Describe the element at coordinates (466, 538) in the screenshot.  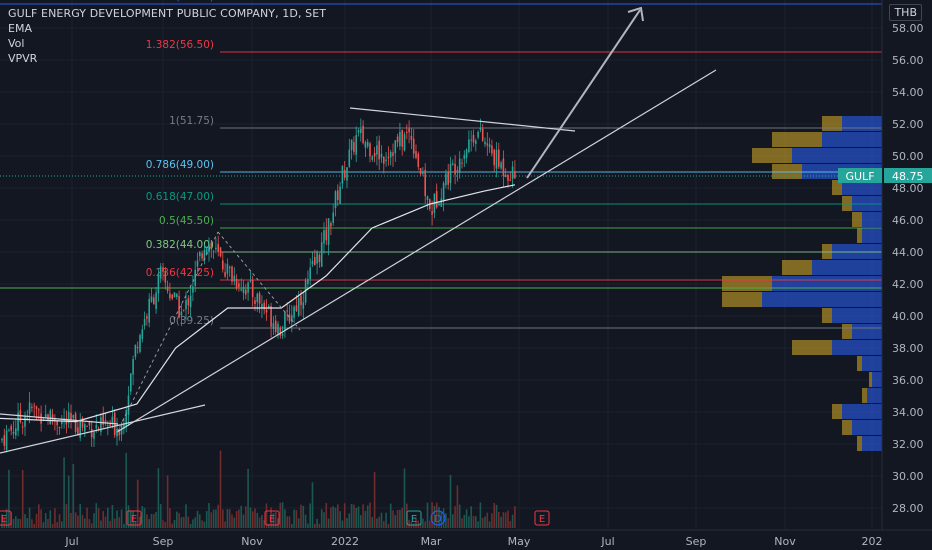
I see `time-axis: Jul Sep Nov 2022 Mar May Jul Sep Nov 202` at that location.